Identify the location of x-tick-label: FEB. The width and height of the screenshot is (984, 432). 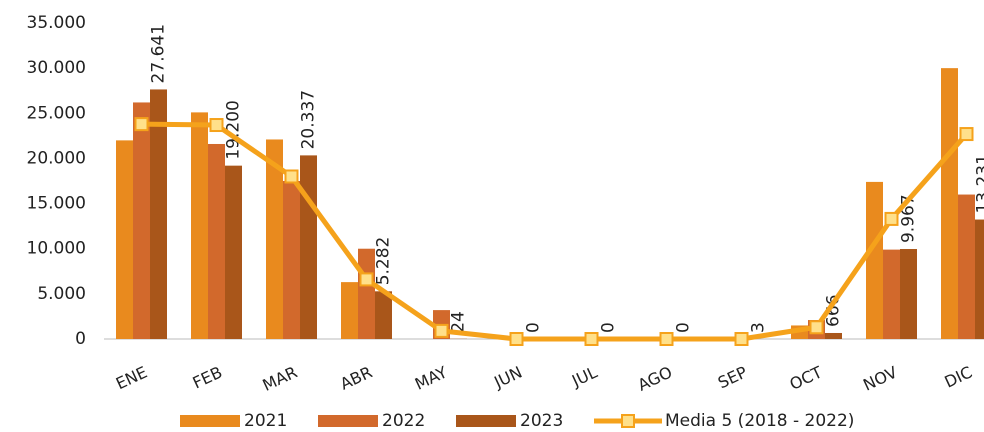
(207, 377).